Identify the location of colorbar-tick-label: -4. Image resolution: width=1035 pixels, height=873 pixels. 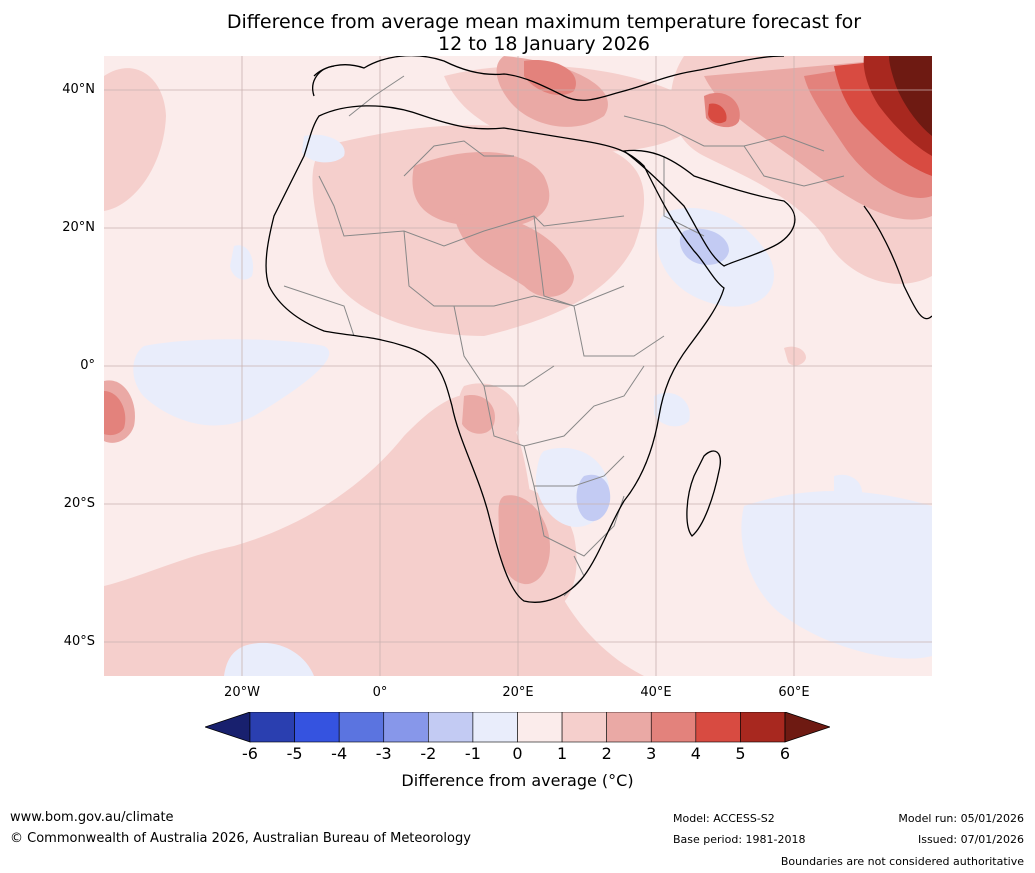
(339, 753).